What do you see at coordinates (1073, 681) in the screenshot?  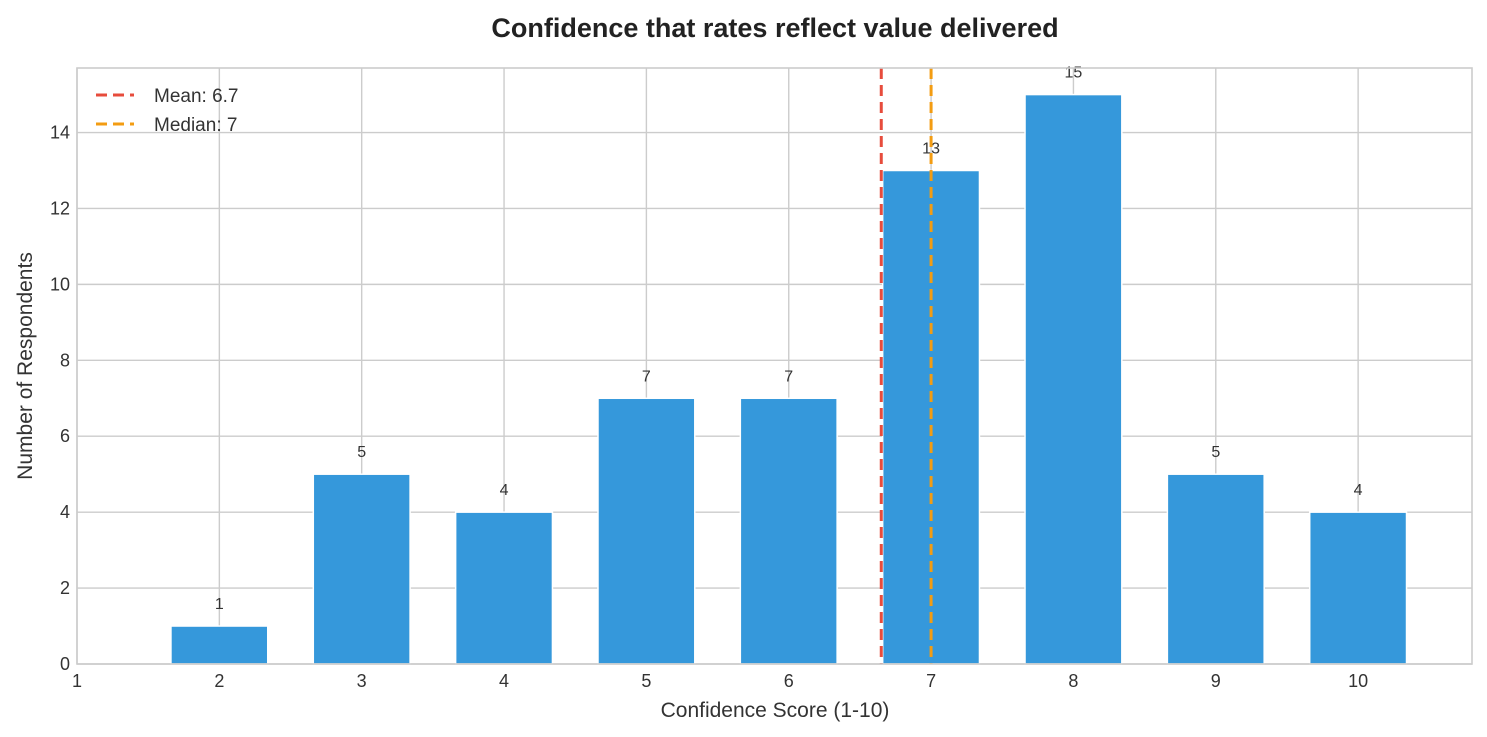 I see `x-tick-label: 8` at bounding box center [1073, 681].